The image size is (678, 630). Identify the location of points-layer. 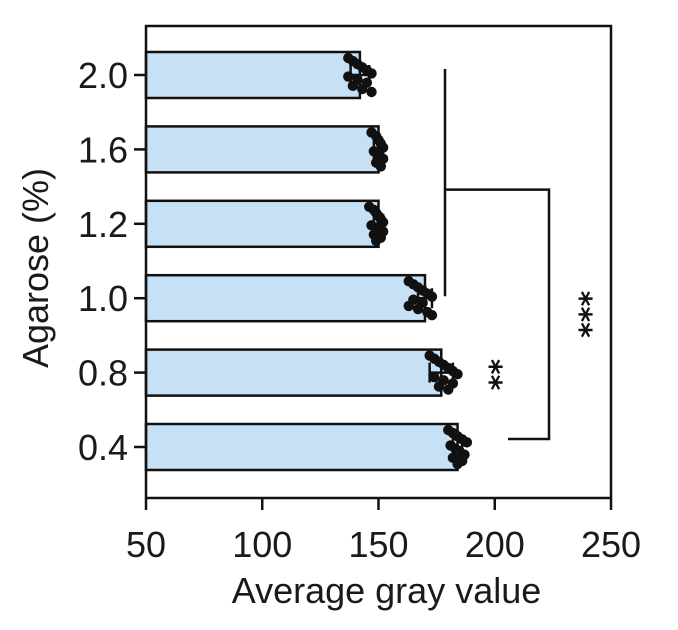
(408, 261).